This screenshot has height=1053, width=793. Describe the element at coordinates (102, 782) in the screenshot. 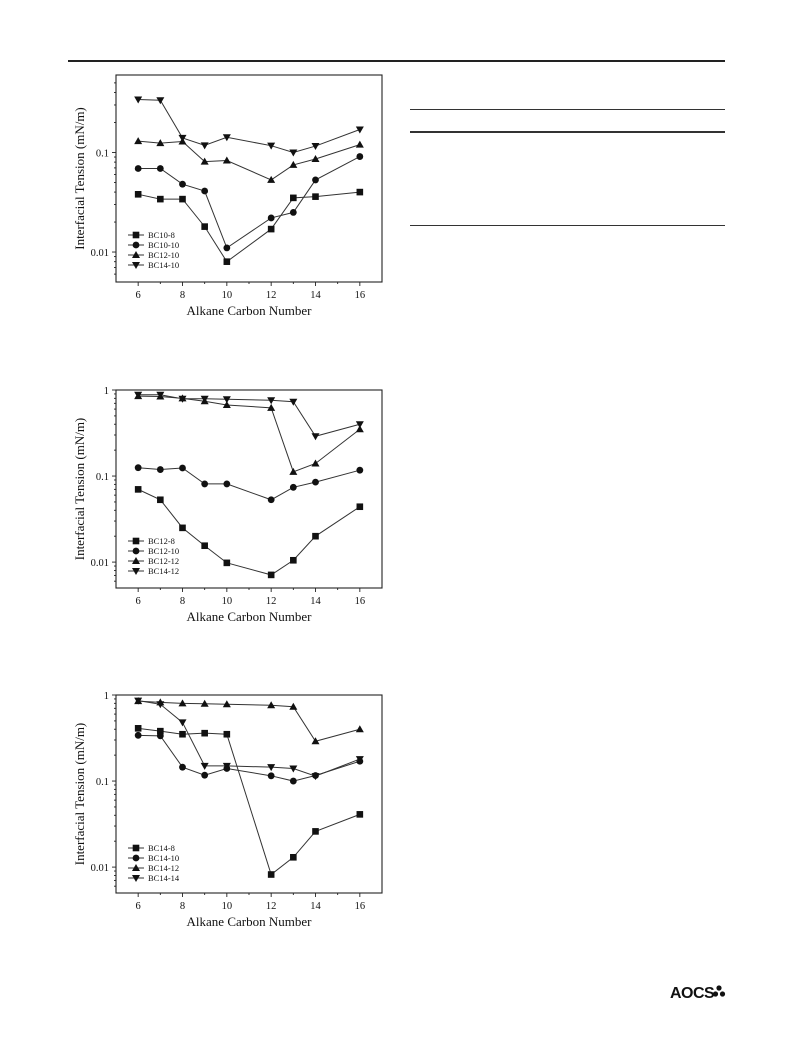

I see `y-tick-label: 0.1` at that location.